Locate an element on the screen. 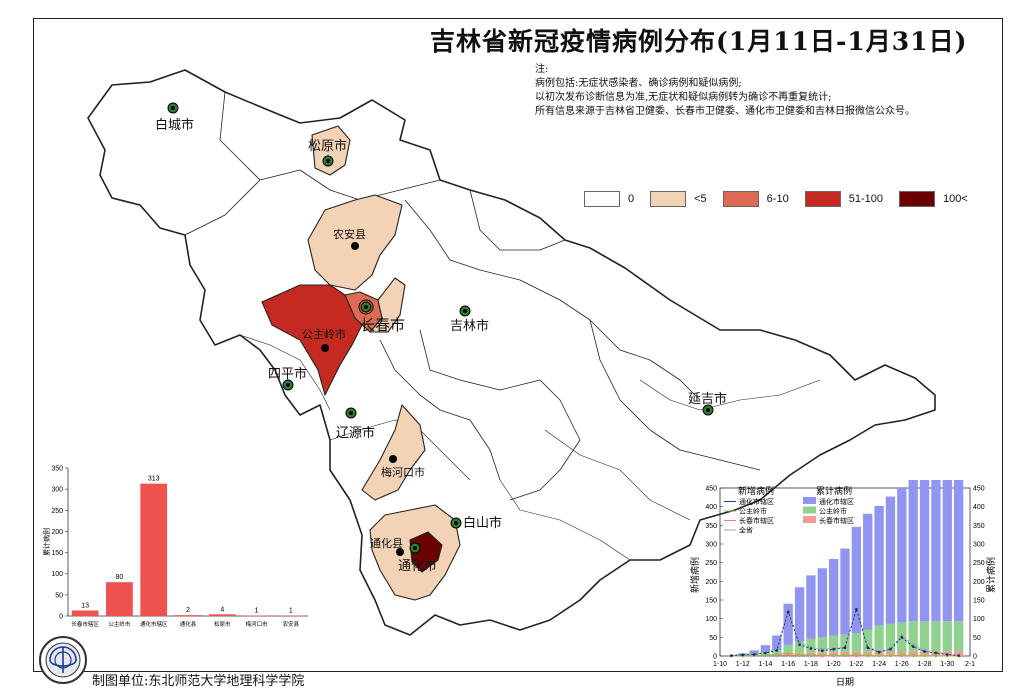 This screenshot has width=1024, height=693. chart-y-tick-label-left: 200 is located at coordinates (711, 582).